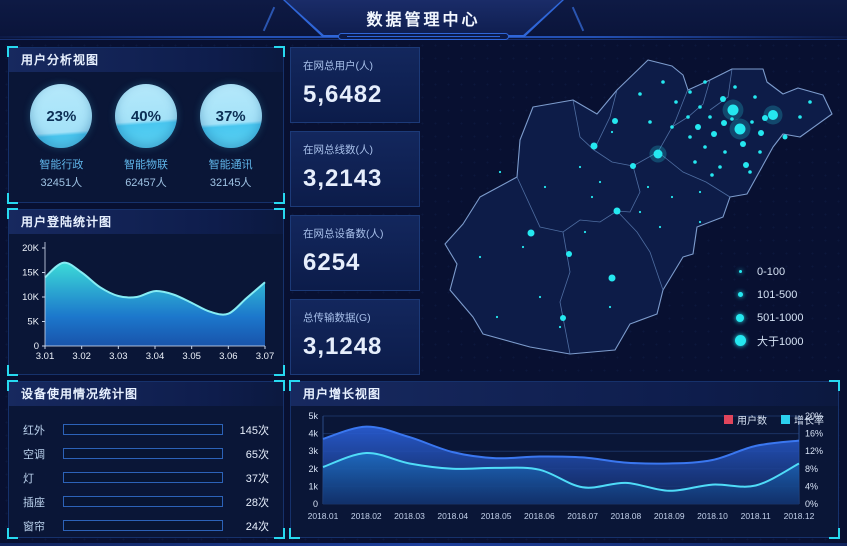 Image resolution: width=847 pixels, height=546 pixels. I want to click on map-legend: 0-100 101-500 501-1000 大于1000, so click(768, 306).